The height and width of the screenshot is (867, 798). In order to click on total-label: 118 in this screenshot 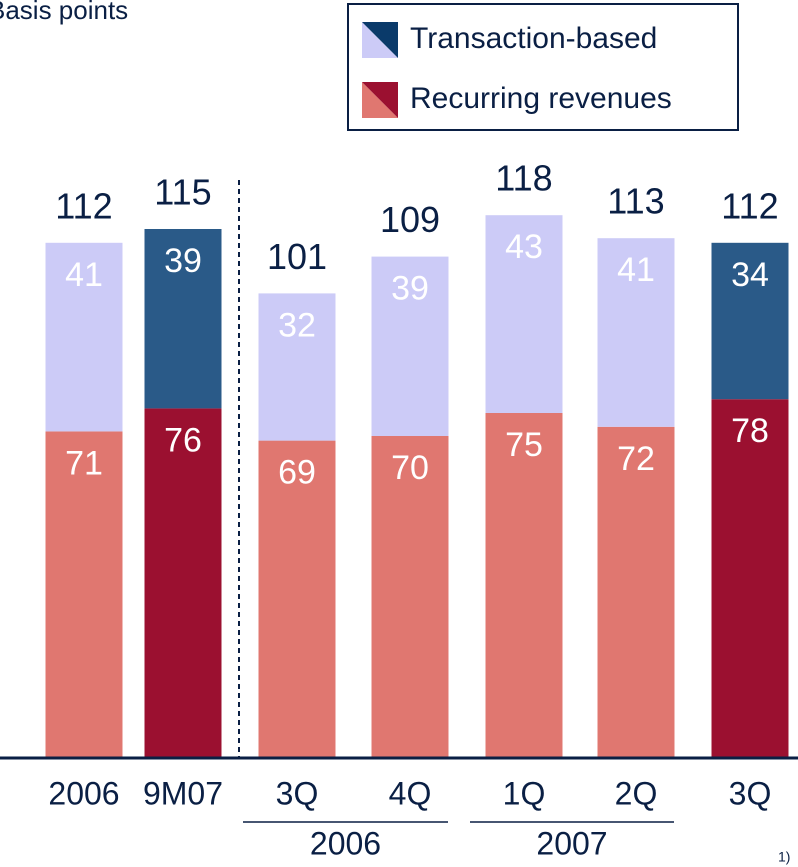, I will do `click(523, 178)`.